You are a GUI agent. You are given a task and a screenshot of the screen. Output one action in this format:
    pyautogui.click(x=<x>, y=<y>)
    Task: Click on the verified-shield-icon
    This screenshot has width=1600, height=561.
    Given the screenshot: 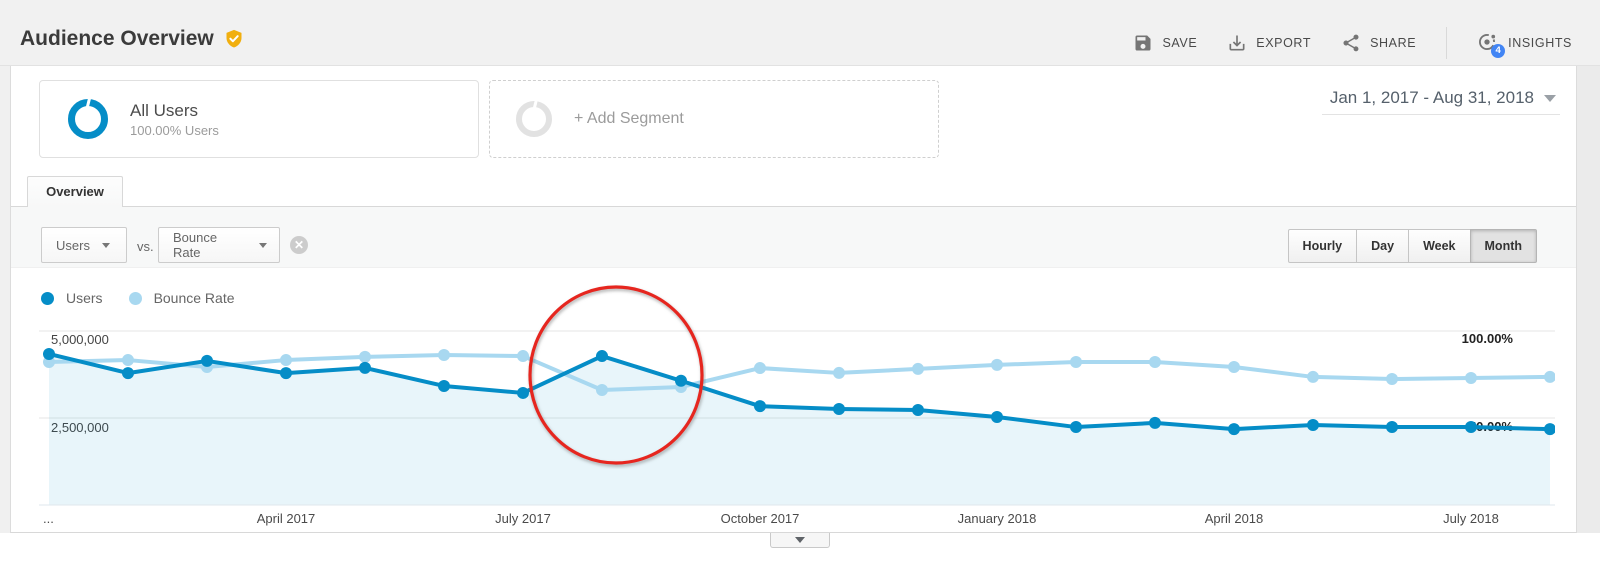 What is the action you would take?
    pyautogui.click(x=234, y=38)
    